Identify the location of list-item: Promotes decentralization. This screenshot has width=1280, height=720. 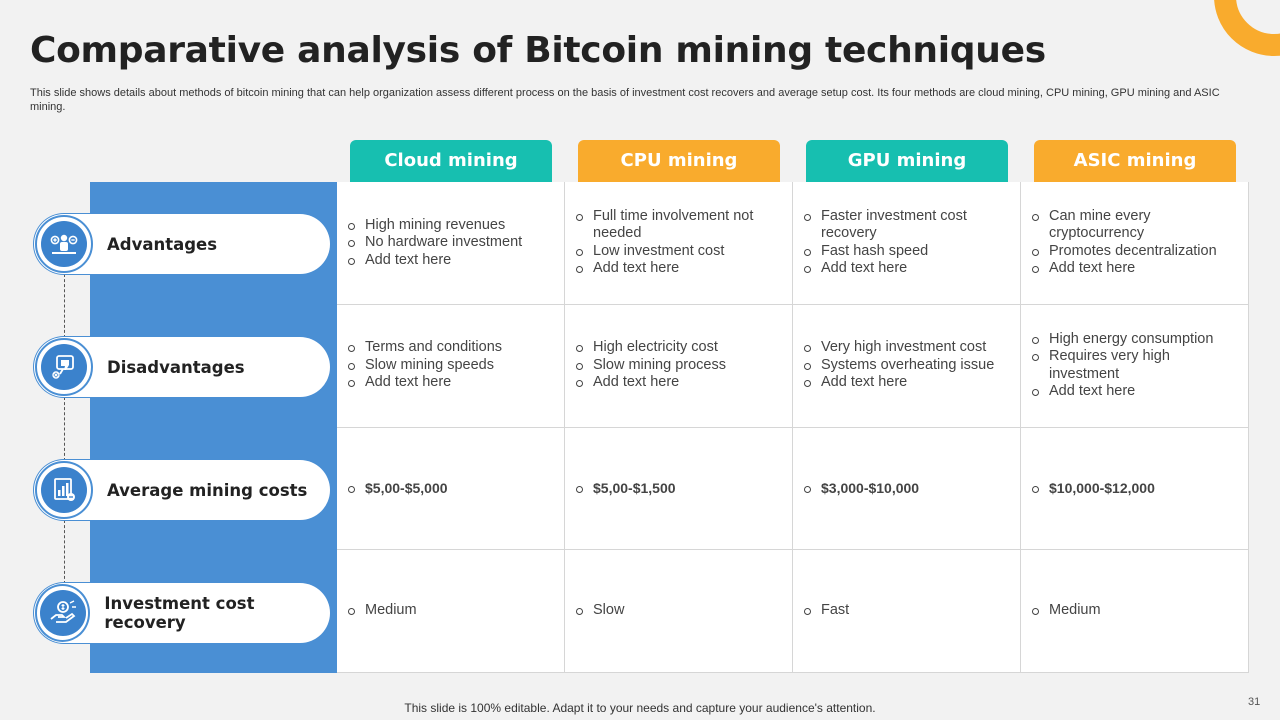
(1134, 252).